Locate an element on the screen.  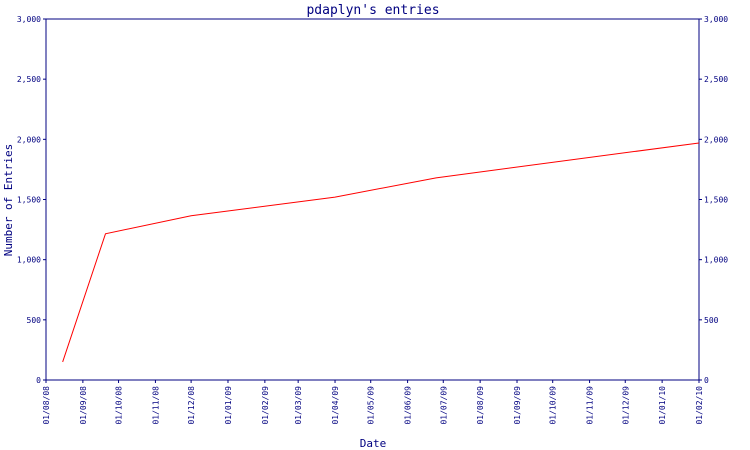
y-tick-label-right: 1,500 is located at coordinates (716, 200).